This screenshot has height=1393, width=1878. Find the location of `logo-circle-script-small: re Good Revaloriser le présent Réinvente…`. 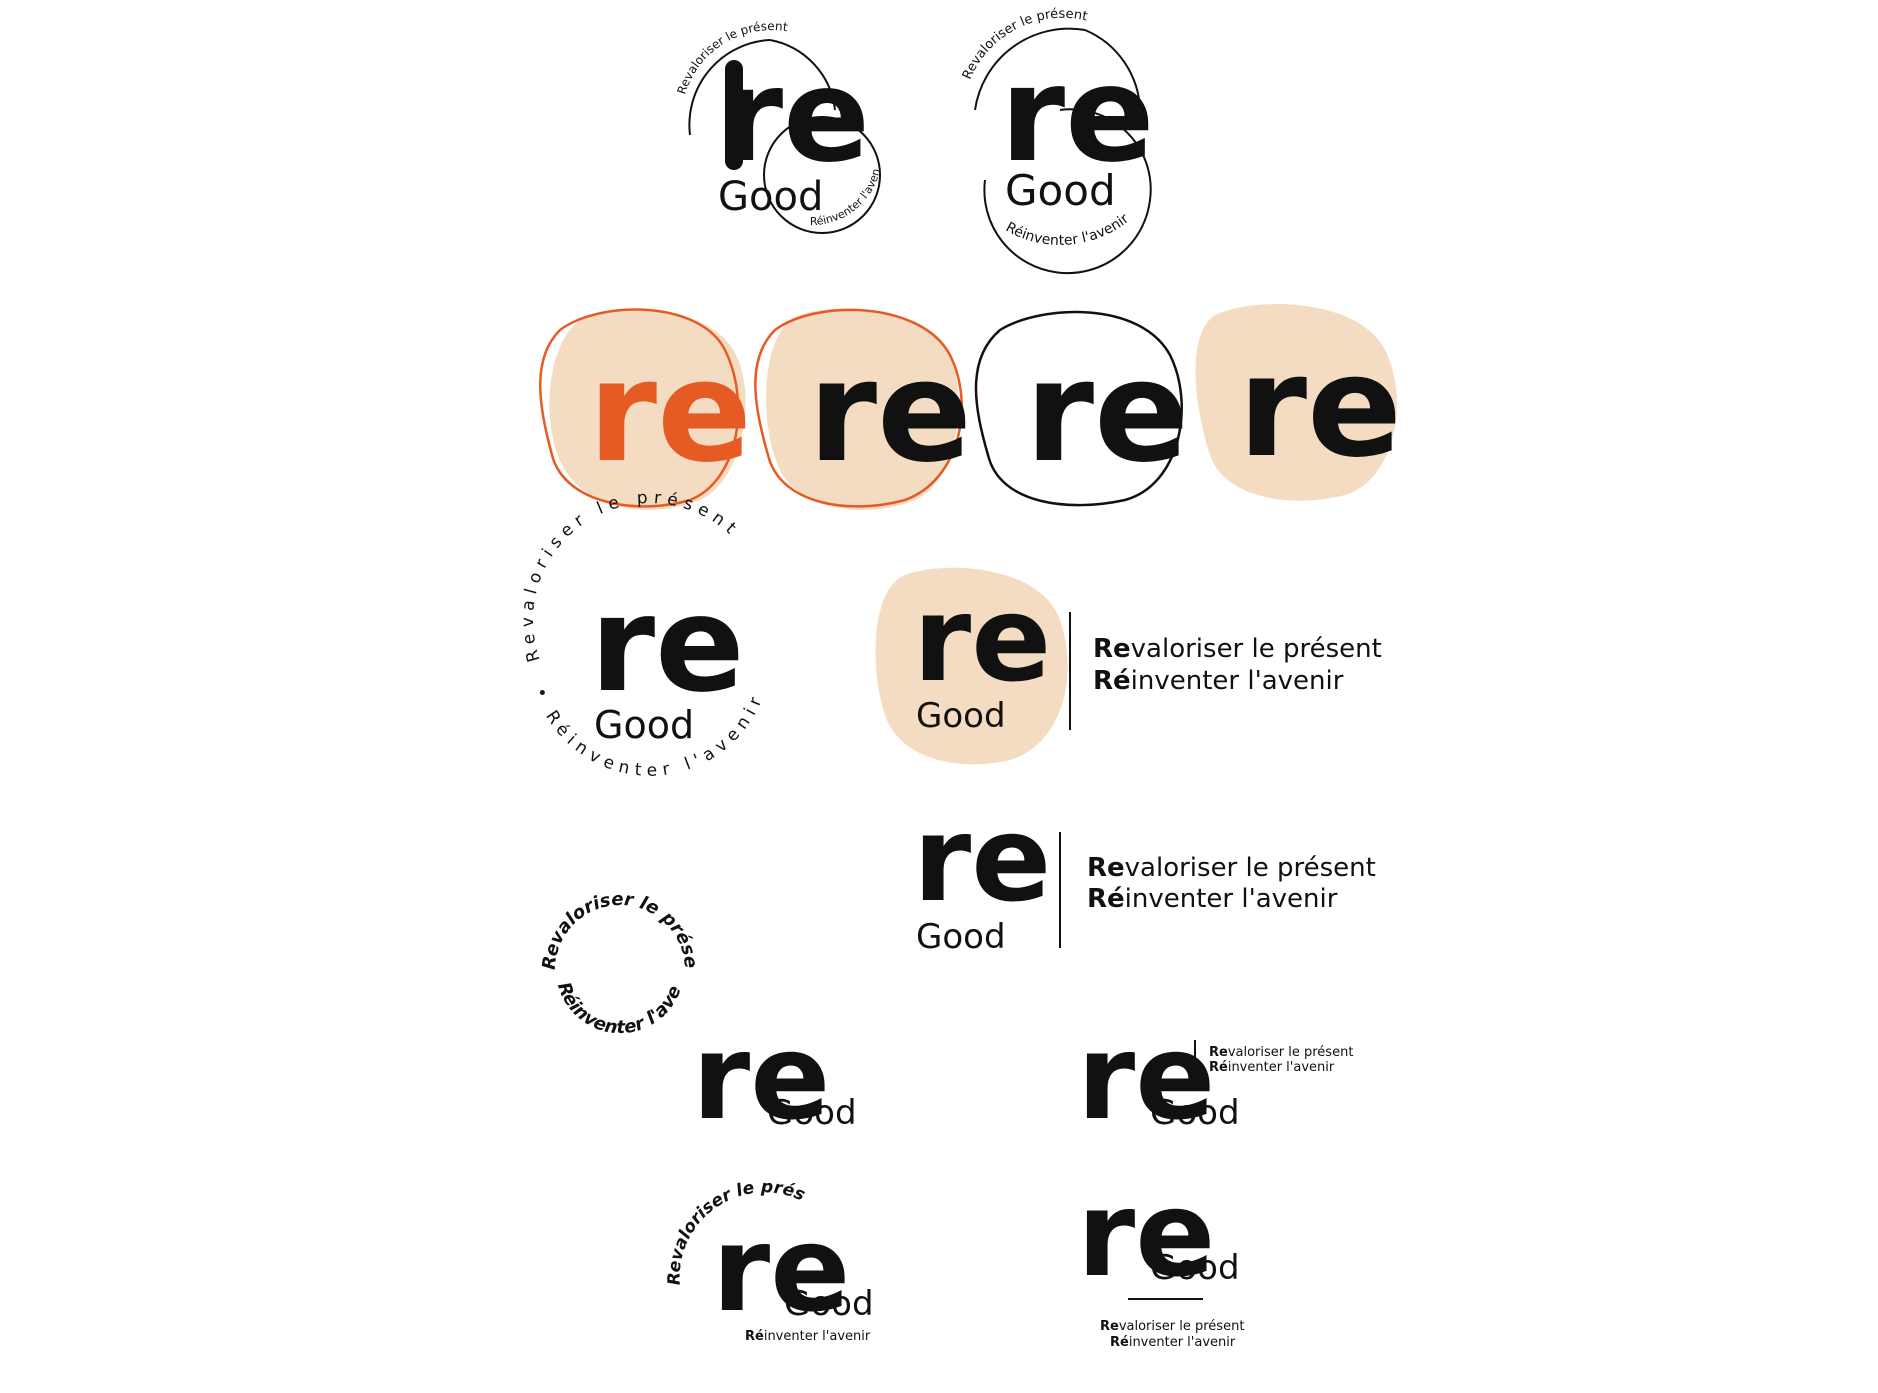

logo-circle-script-small: re Good Revaloriser le présent Réinvente… is located at coordinates (441, 117).